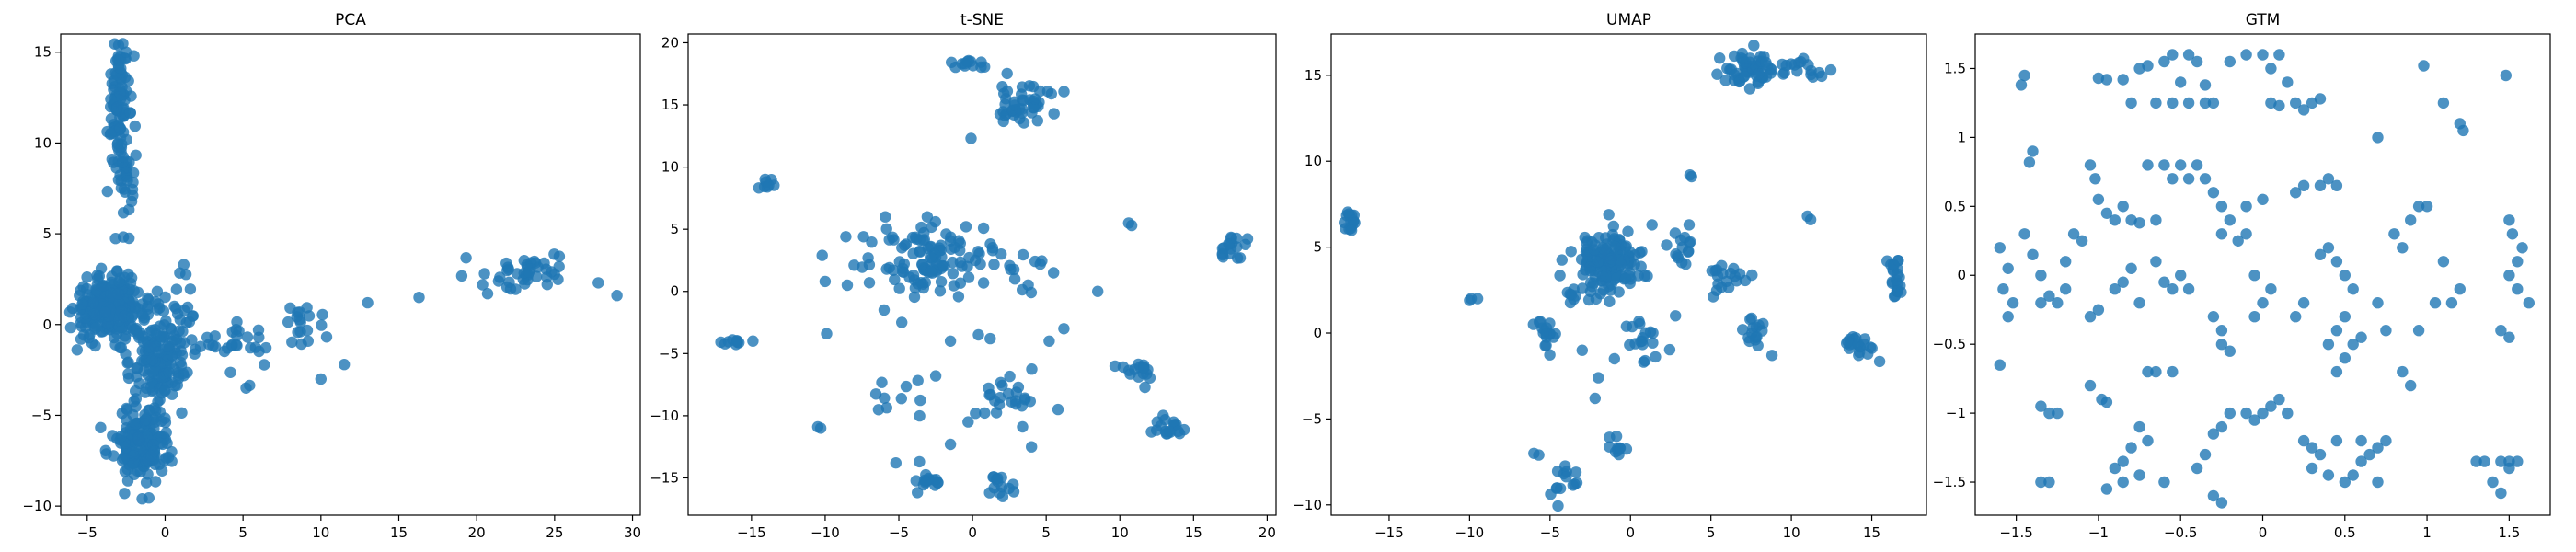 The width and height of the screenshot is (2576, 552). What do you see at coordinates (1550, 532) in the screenshot?
I see `x-tick-label: −5` at bounding box center [1550, 532].